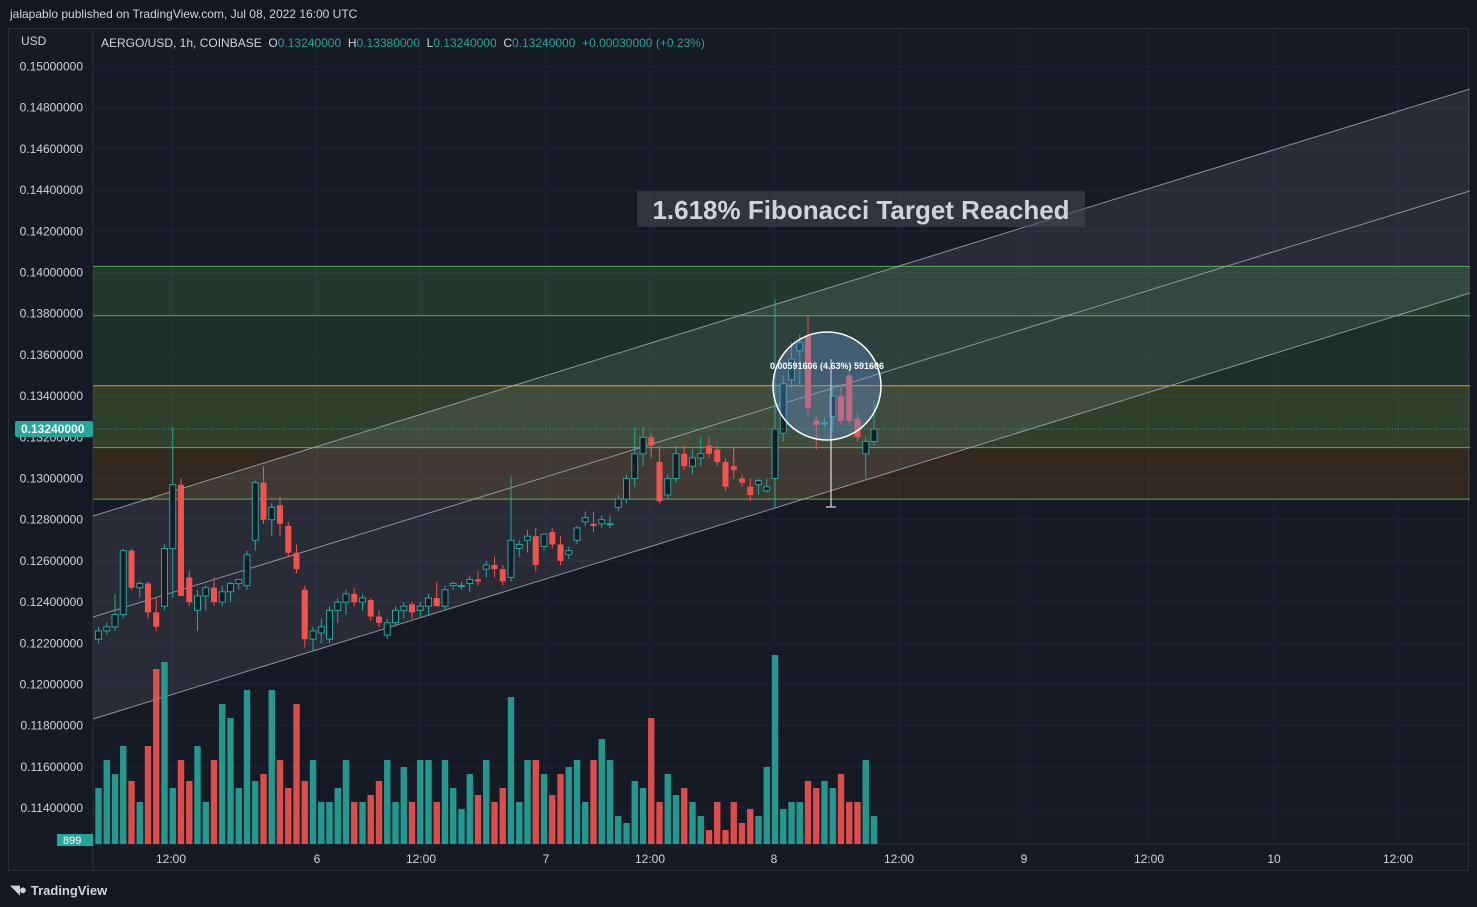  I want to click on y-tick-label: 0.12600000, so click(52, 561).